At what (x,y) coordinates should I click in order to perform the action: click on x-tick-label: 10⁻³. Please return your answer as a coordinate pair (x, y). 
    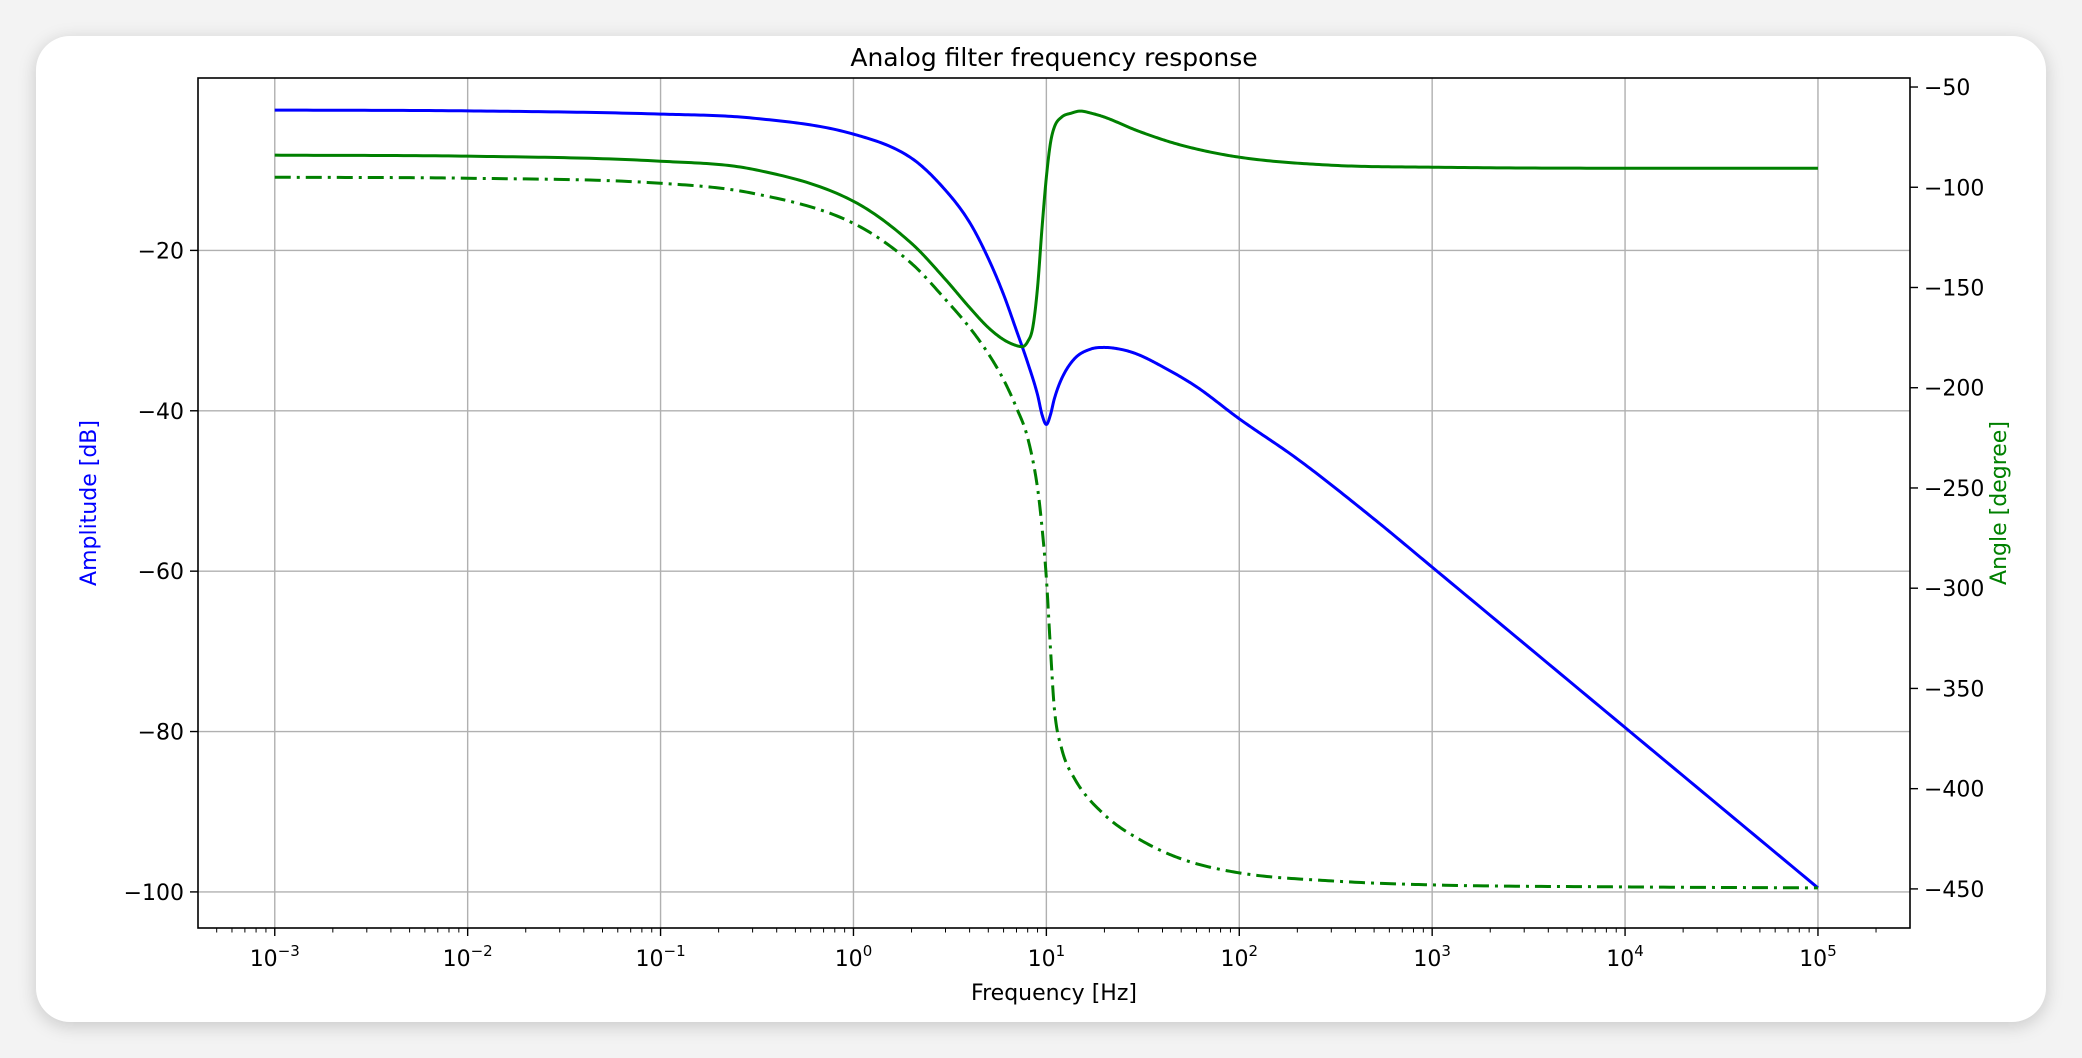
    Looking at the image, I should click on (275, 957).